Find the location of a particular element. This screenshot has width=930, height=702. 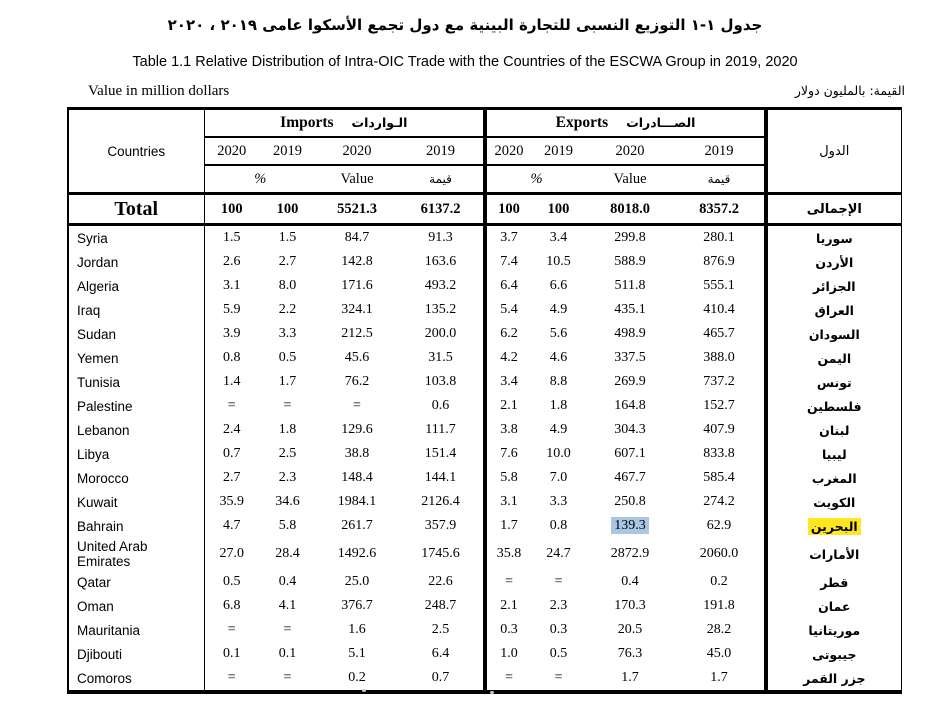

cell-imports: 376.7 is located at coordinates (357, 605).